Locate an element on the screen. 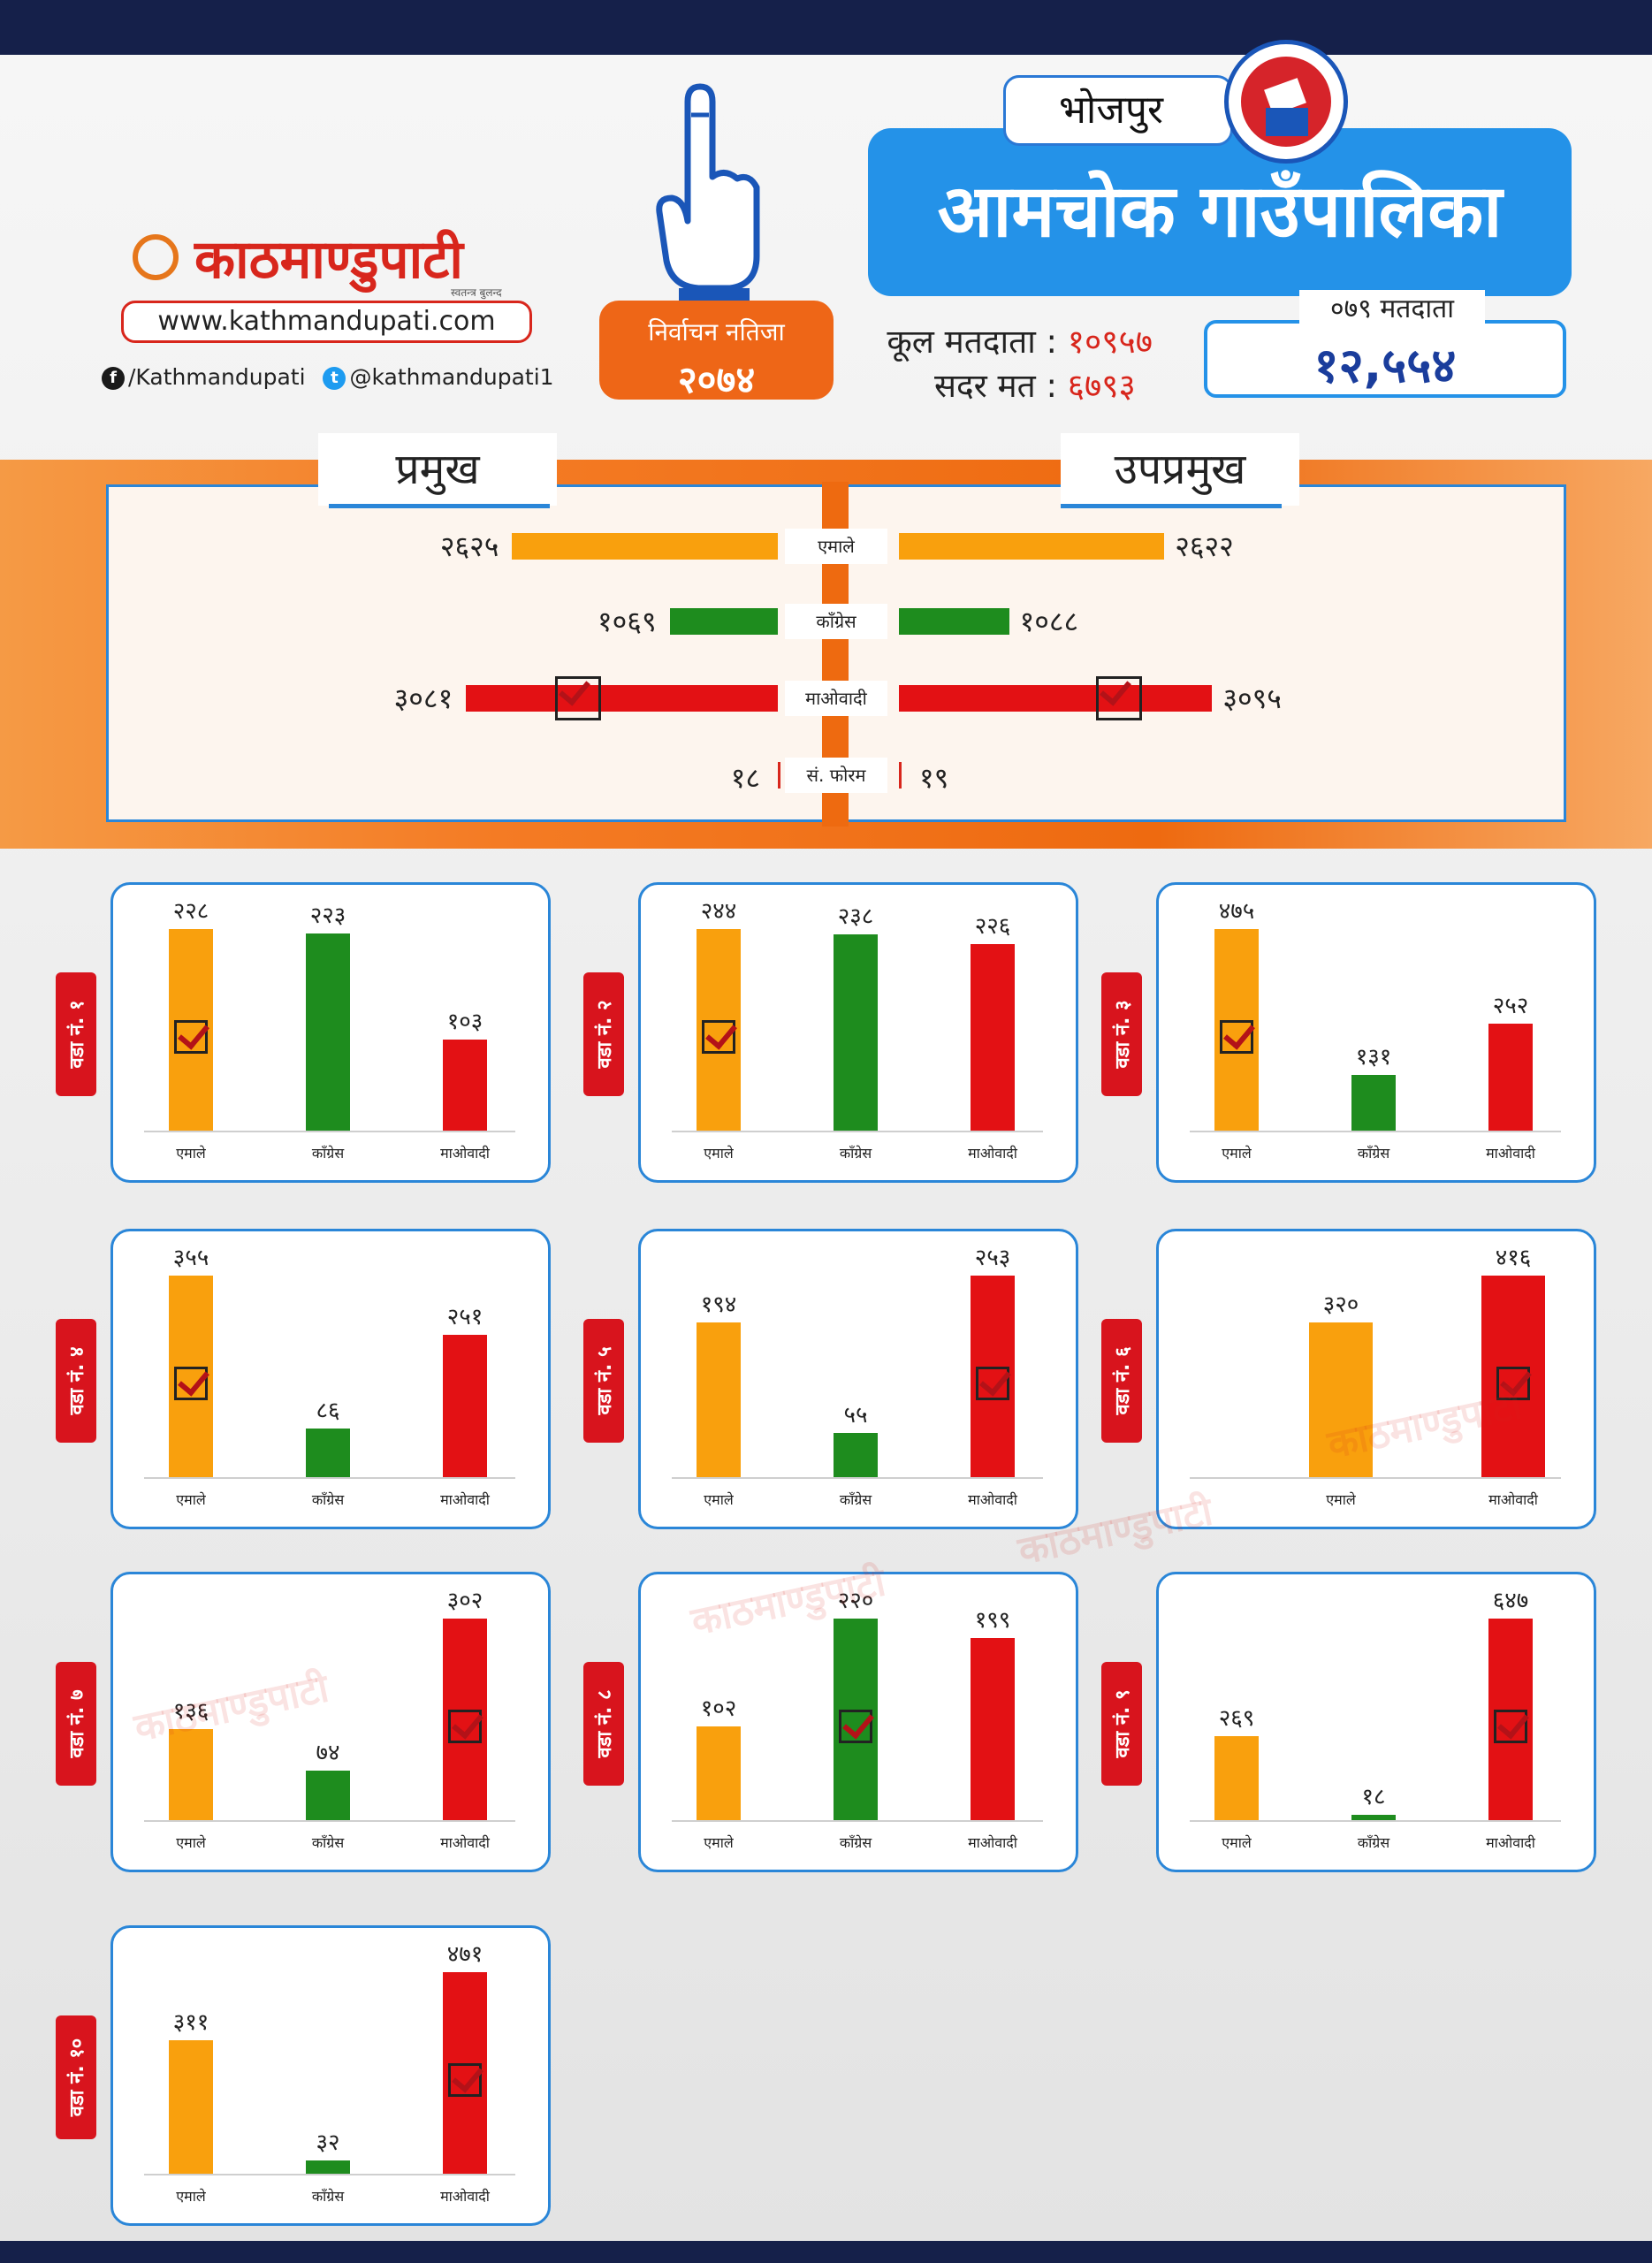 This screenshot has height=2263, width=1652. ward-bar-value: २६९ is located at coordinates (1237, 1719).